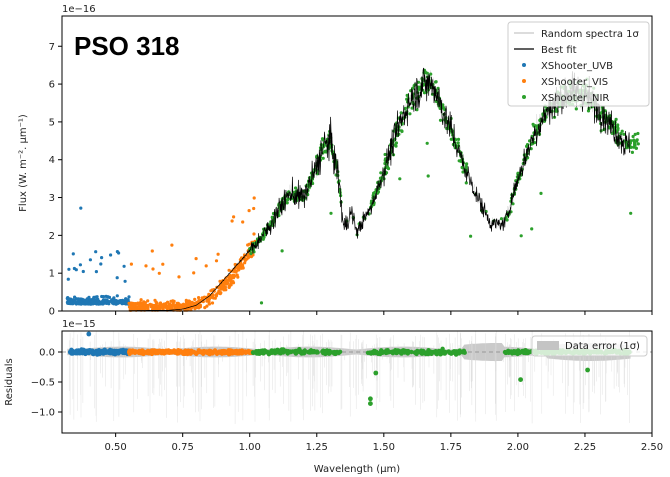 The image size is (670, 477). Describe the element at coordinates (9, 381) in the screenshot. I see `residual-y-label: Residuals` at that location.